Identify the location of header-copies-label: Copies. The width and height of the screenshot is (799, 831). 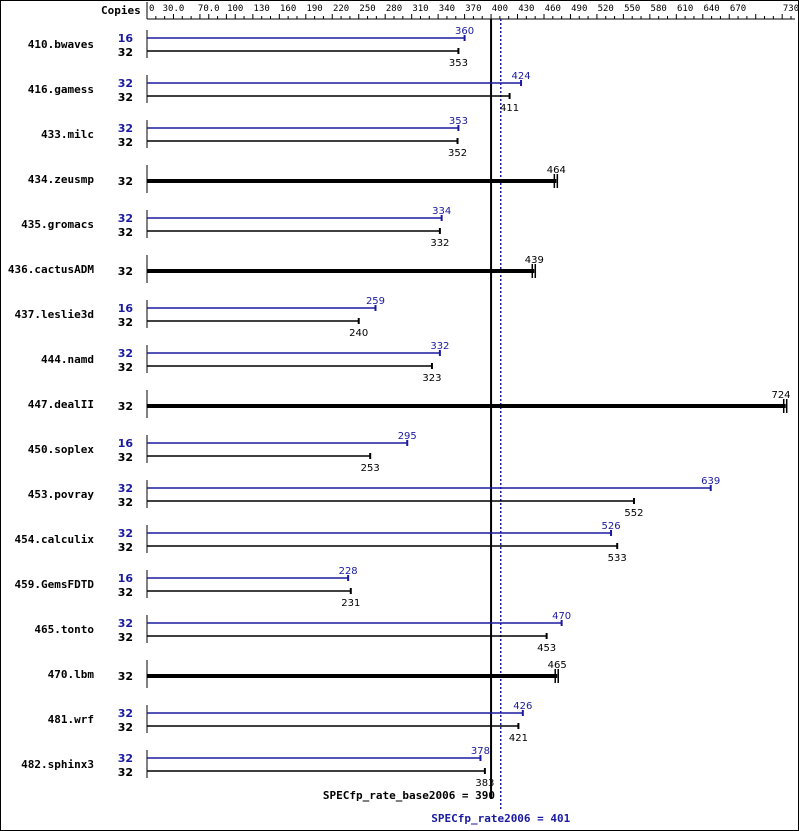
(121, 10).